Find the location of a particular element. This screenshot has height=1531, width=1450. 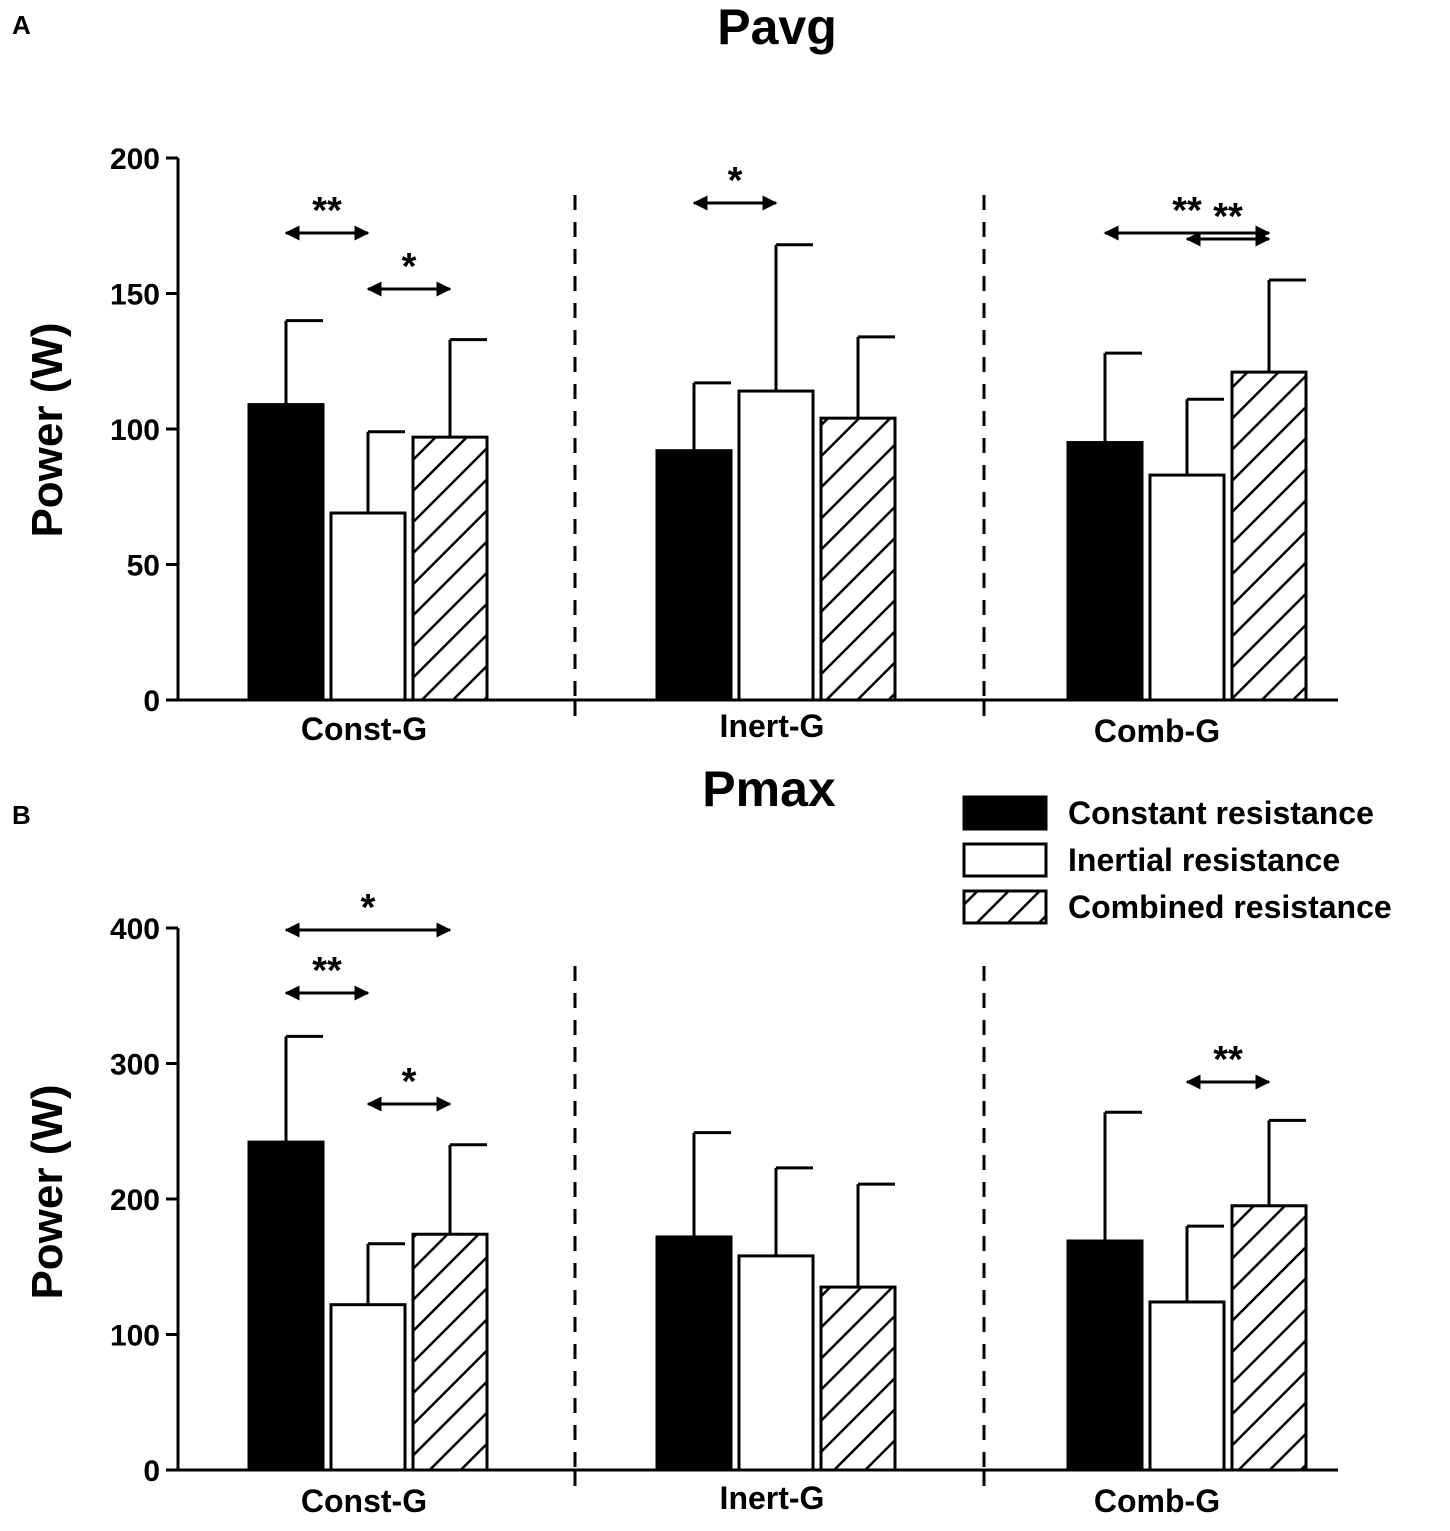

y-axis-label-pavg: Power (W) is located at coordinates (47, 429).